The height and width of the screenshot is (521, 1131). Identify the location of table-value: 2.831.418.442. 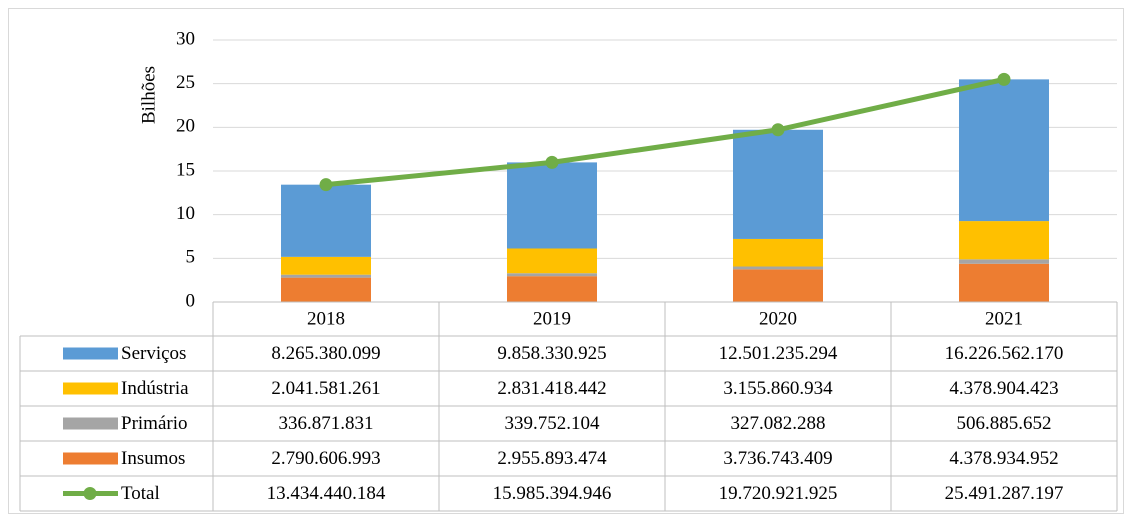
(551, 388).